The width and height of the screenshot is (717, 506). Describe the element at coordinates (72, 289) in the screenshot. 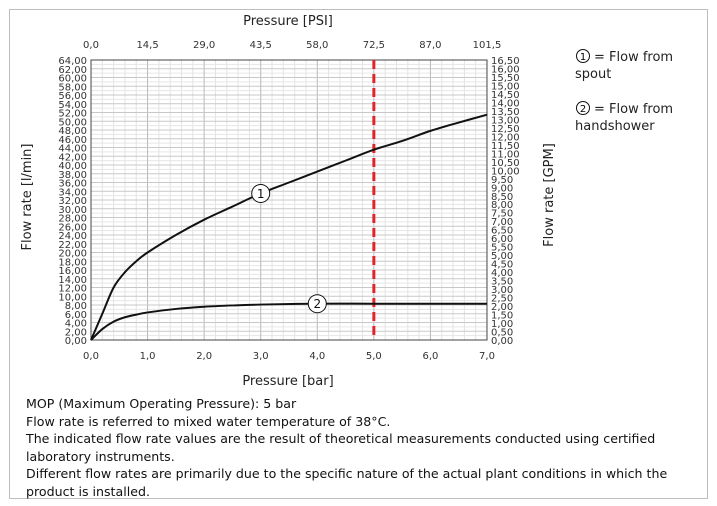

I see `y-tick-label: 12,00` at that location.